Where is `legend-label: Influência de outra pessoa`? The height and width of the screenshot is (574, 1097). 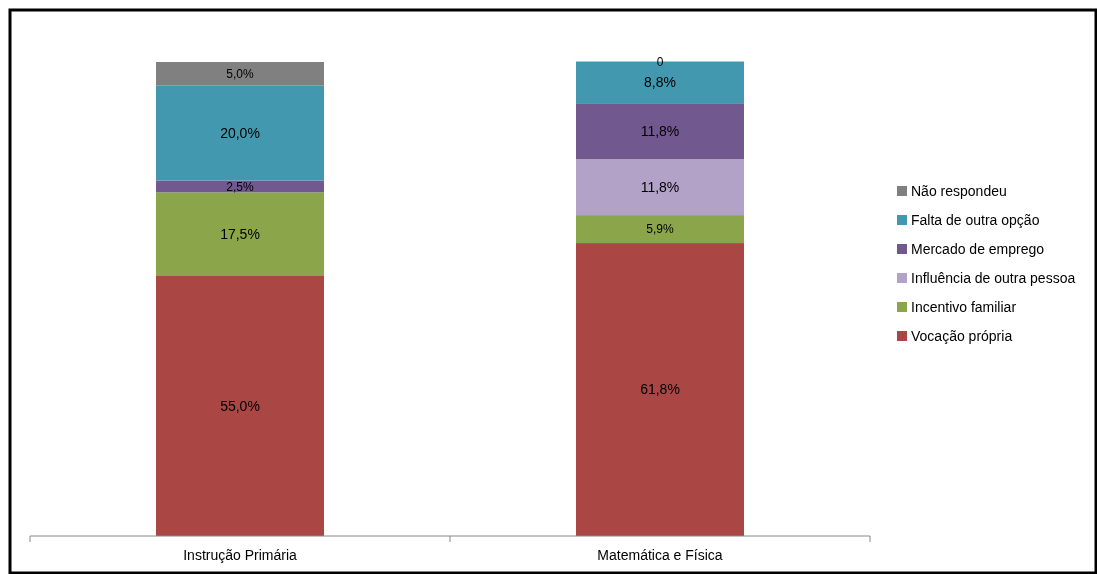
legend-label: Influência de outra pessoa is located at coordinates (993, 277).